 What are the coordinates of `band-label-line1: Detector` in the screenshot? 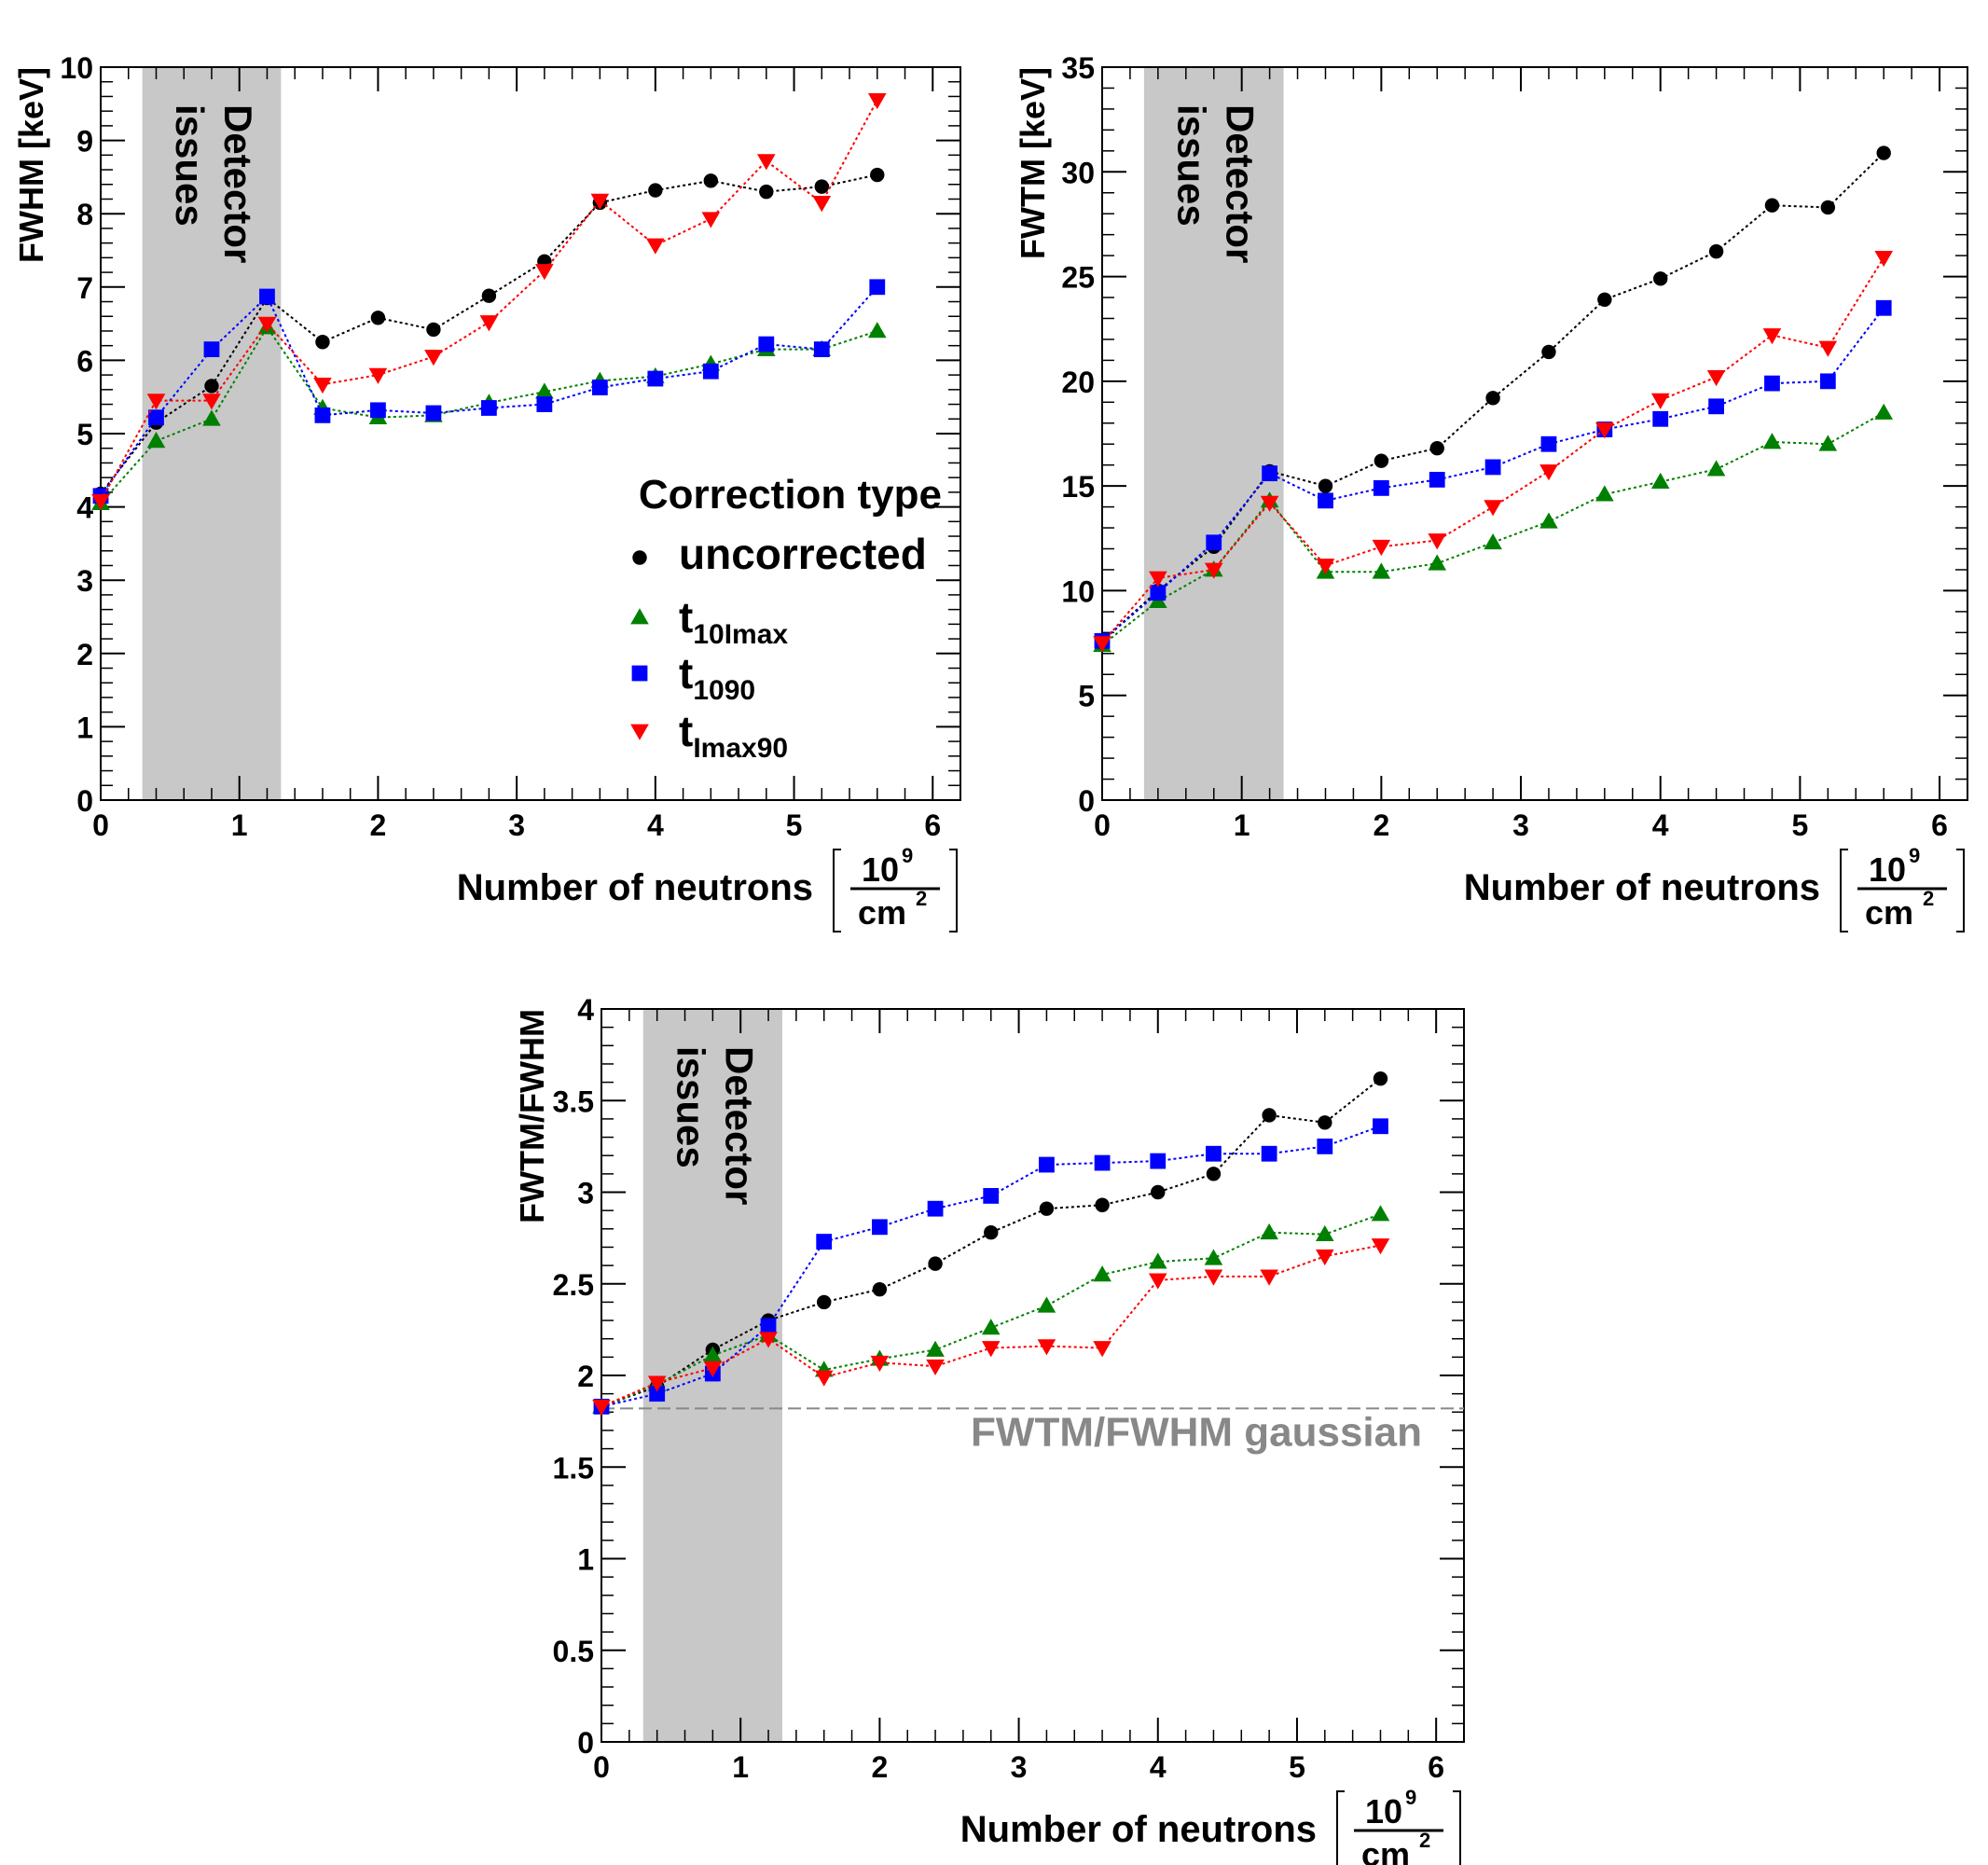 It's located at (739, 1126).